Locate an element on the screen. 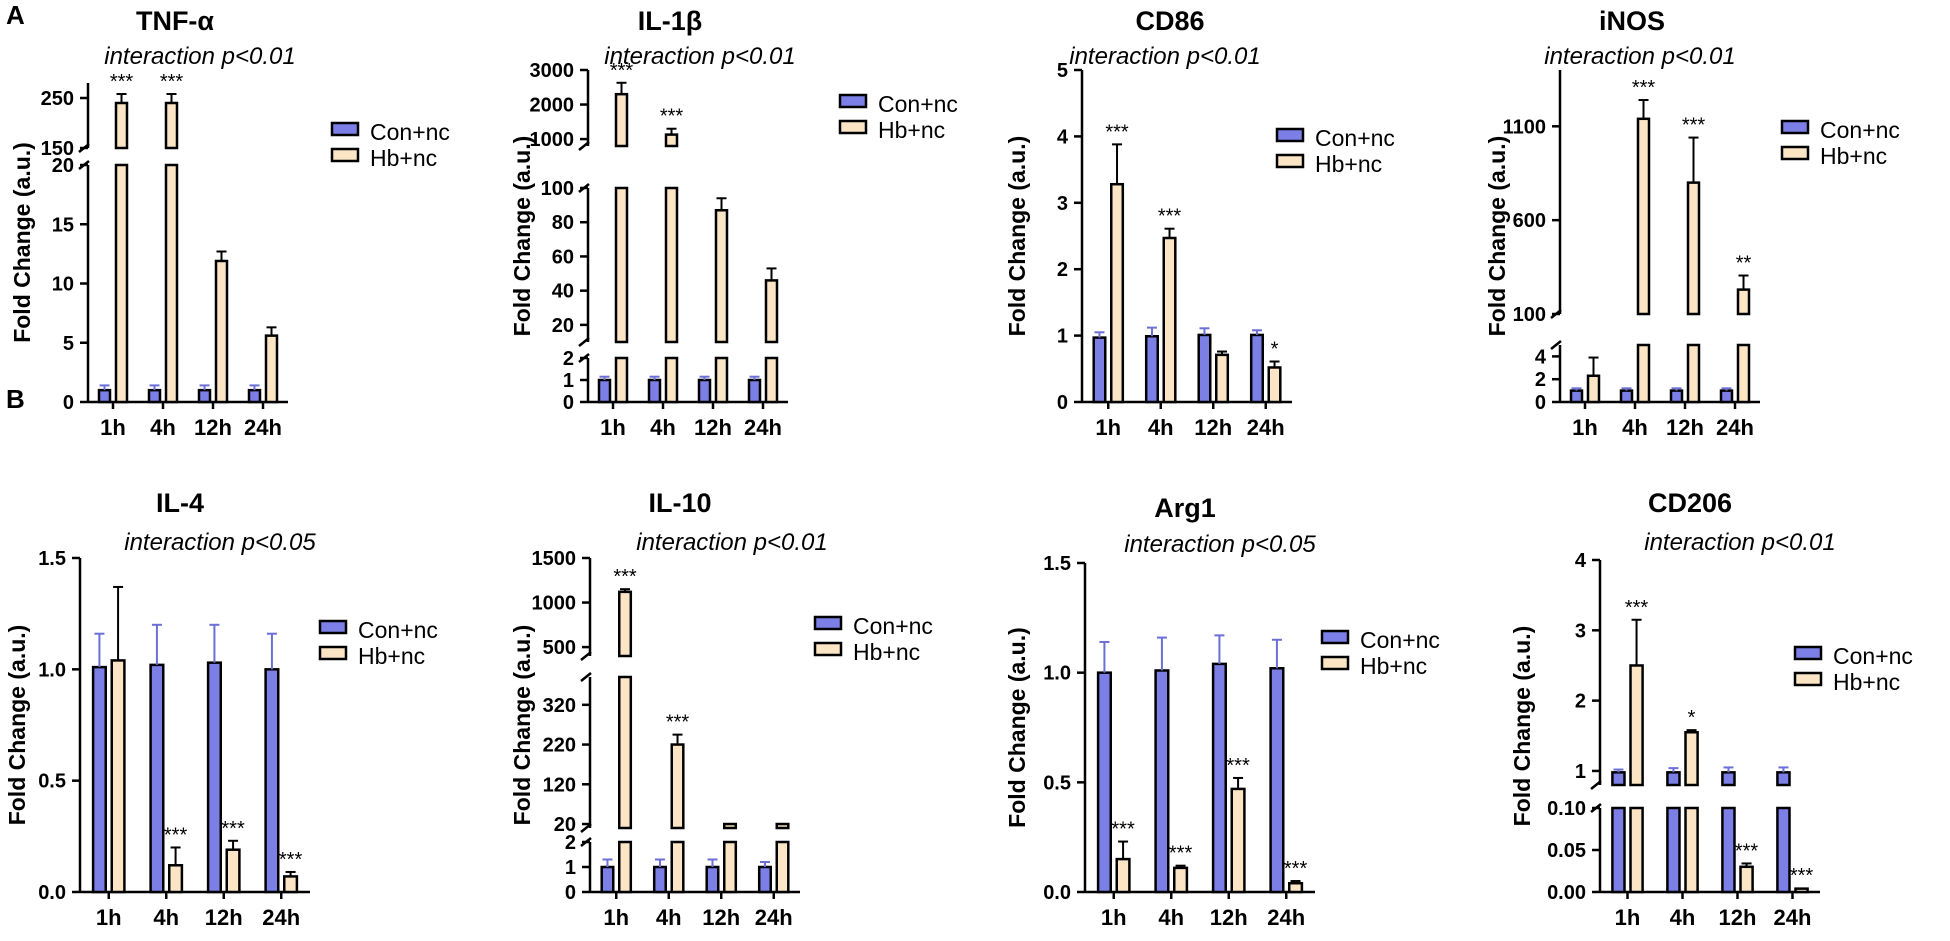 The height and width of the screenshot is (941, 1950). y-tick-label: 1 is located at coordinates (1580, 772).